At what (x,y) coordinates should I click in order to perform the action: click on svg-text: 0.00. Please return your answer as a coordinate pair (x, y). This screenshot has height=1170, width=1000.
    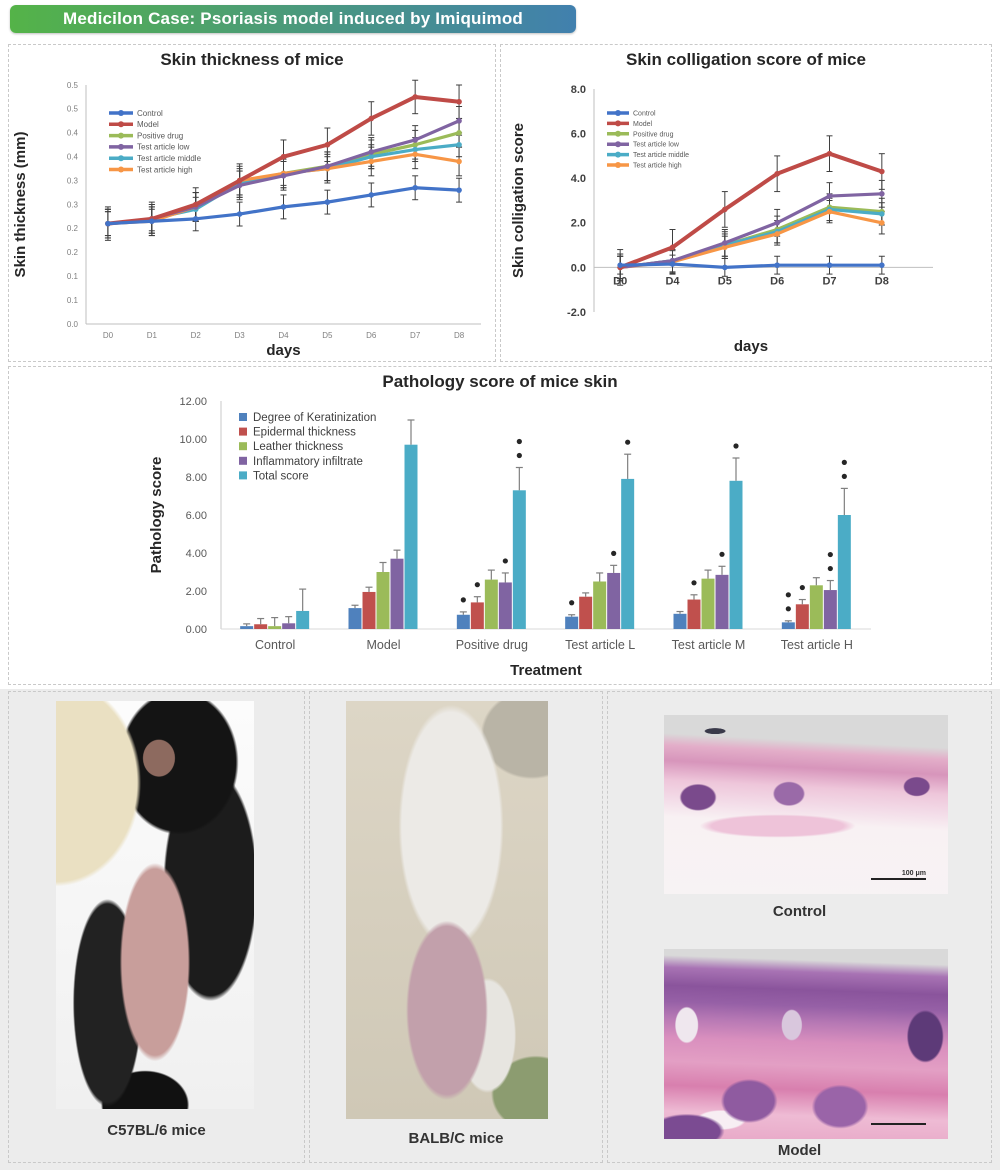
    Looking at the image, I should click on (196, 630).